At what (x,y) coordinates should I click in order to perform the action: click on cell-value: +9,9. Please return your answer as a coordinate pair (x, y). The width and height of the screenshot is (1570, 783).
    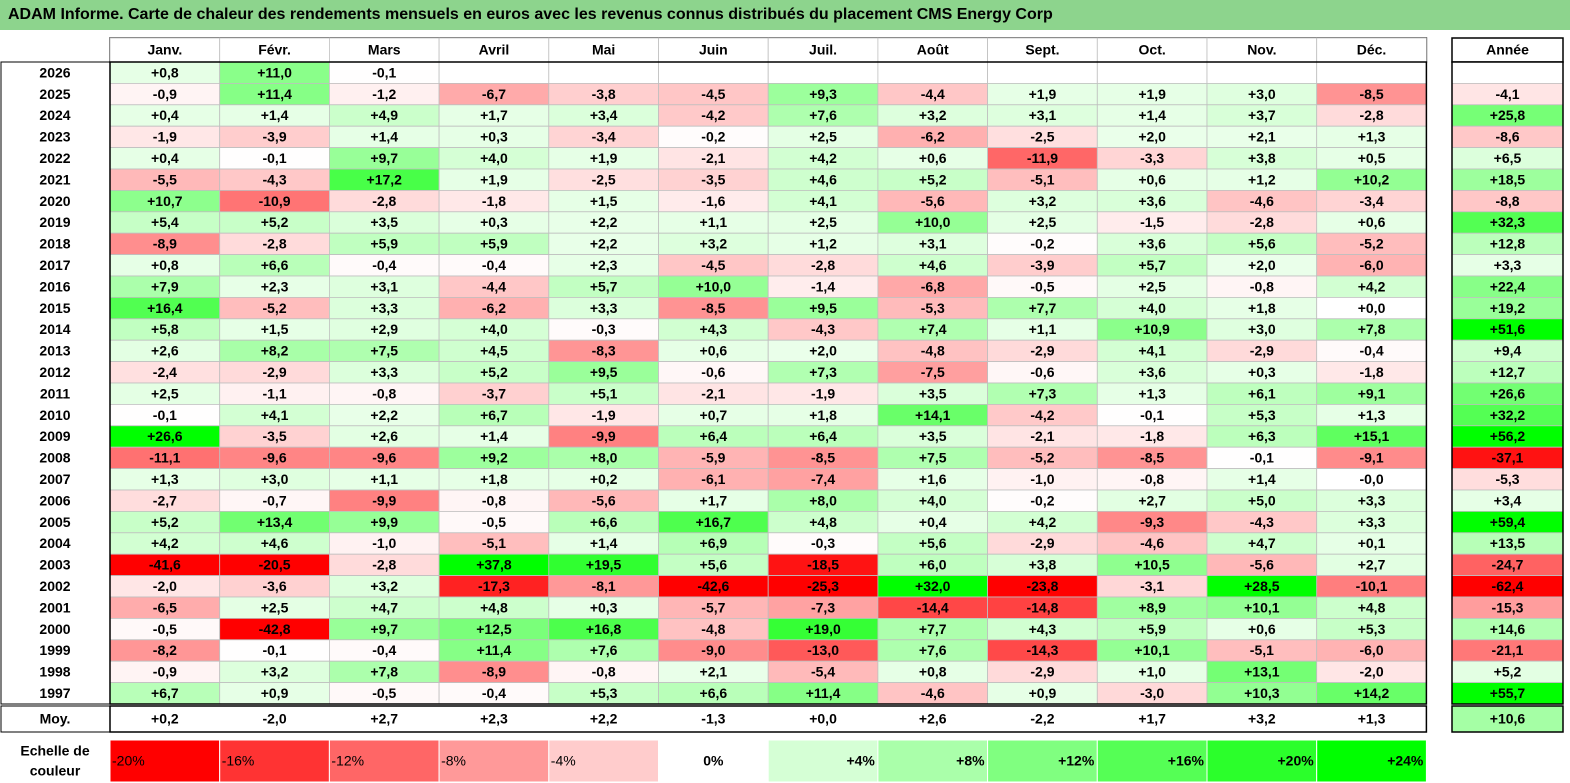
    Looking at the image, I should click on (384, 522).